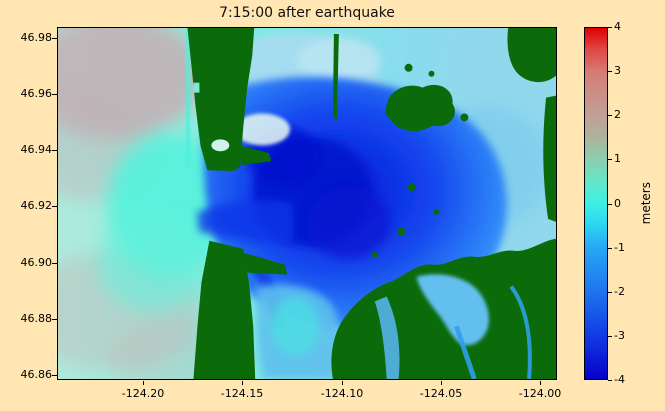 The width and height of the screenshot is (665, 411). What do you see at coordinates (36, 205) in the screenshot?
I see `y-tick-label: 46.92` at bounding box center [36, 205].